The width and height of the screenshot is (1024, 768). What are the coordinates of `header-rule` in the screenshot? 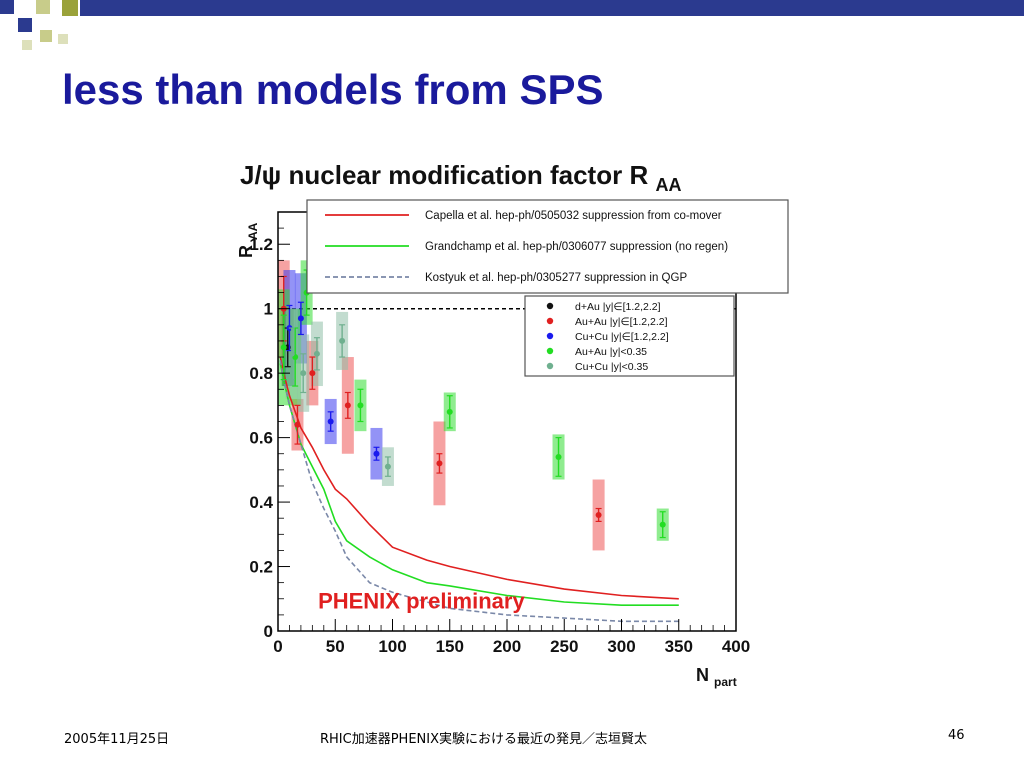 It's located at (552, 8).